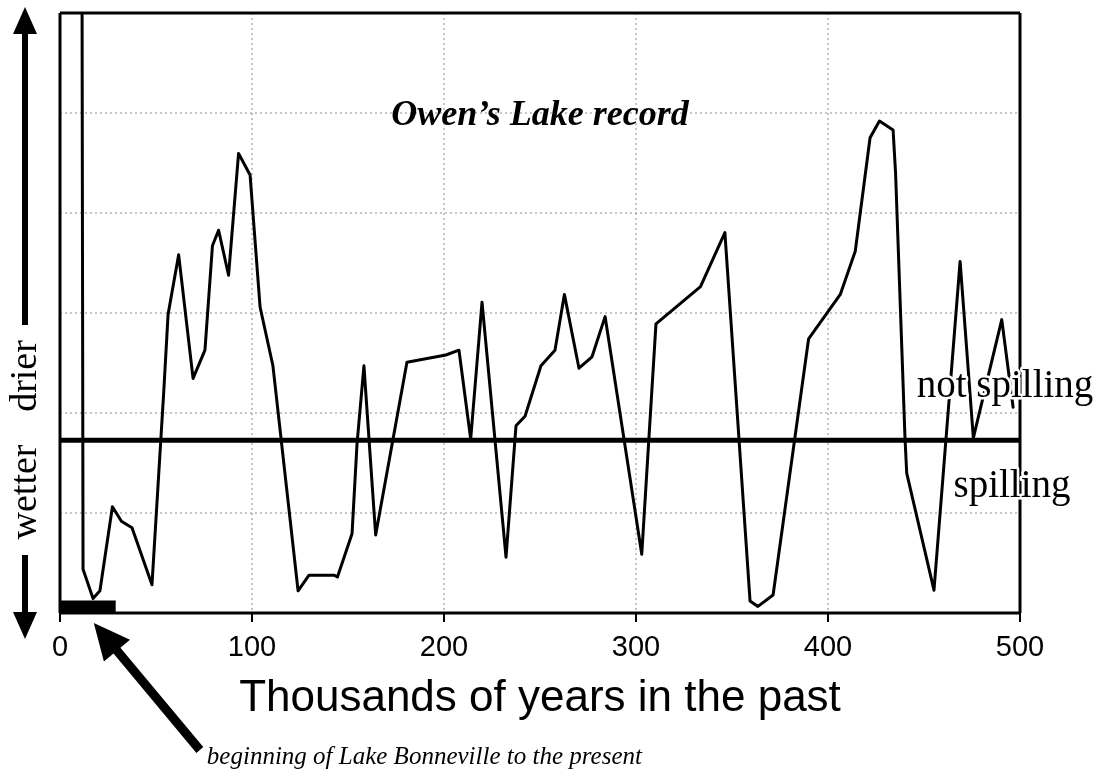 The width and height of the screenshot is (1104, 772). Describe the element at coordinates (1020, 645) in the screenshot. I see `x-tick-label: 500` at that location.